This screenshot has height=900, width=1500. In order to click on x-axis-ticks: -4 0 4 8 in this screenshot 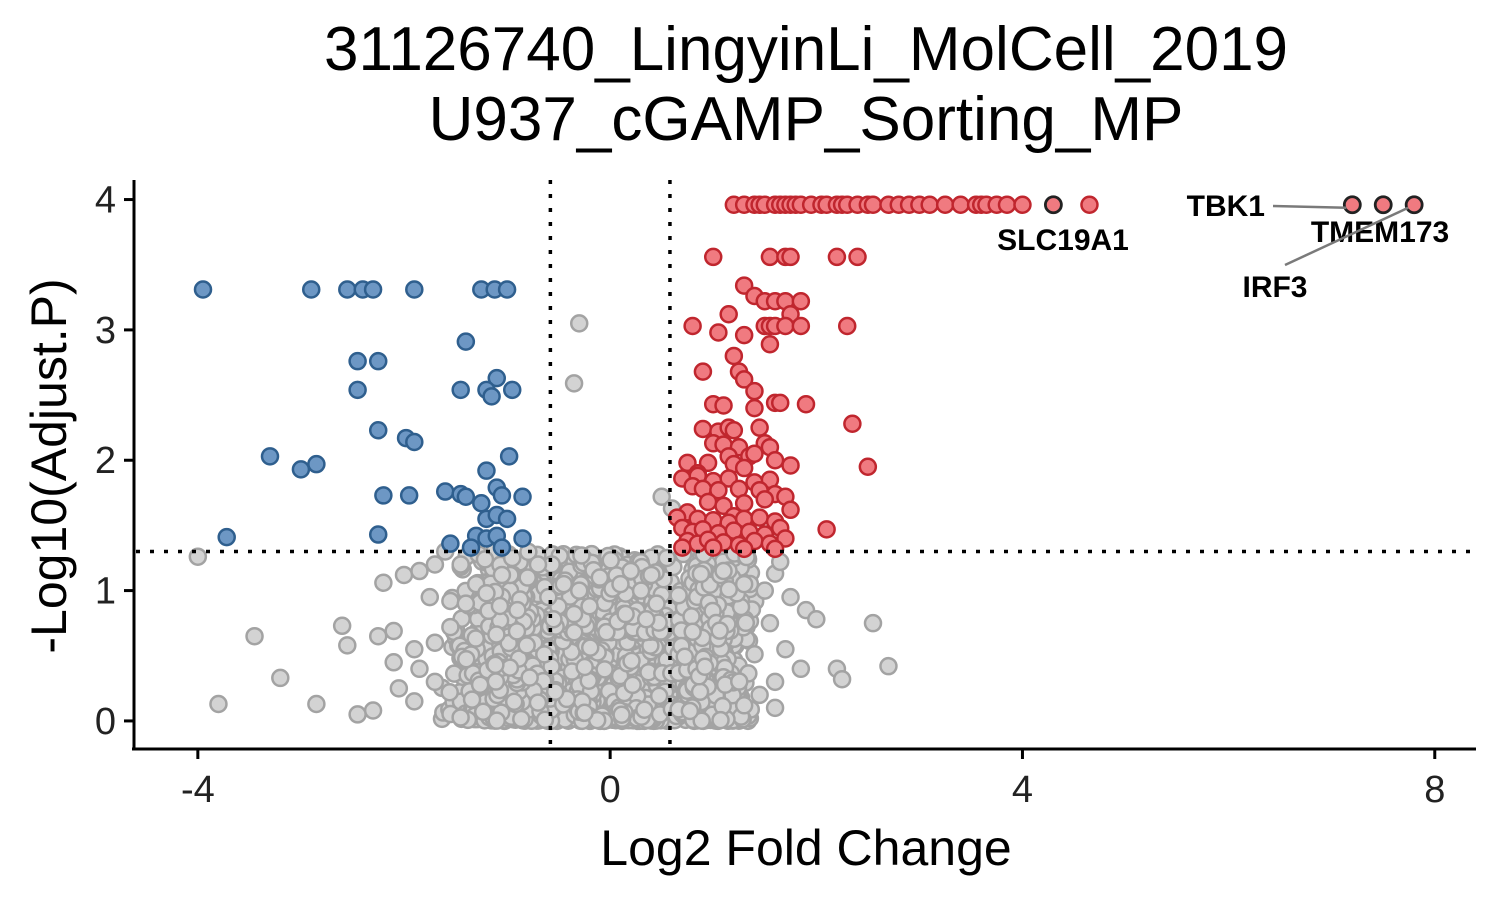, I will do `click(813, 780)`.